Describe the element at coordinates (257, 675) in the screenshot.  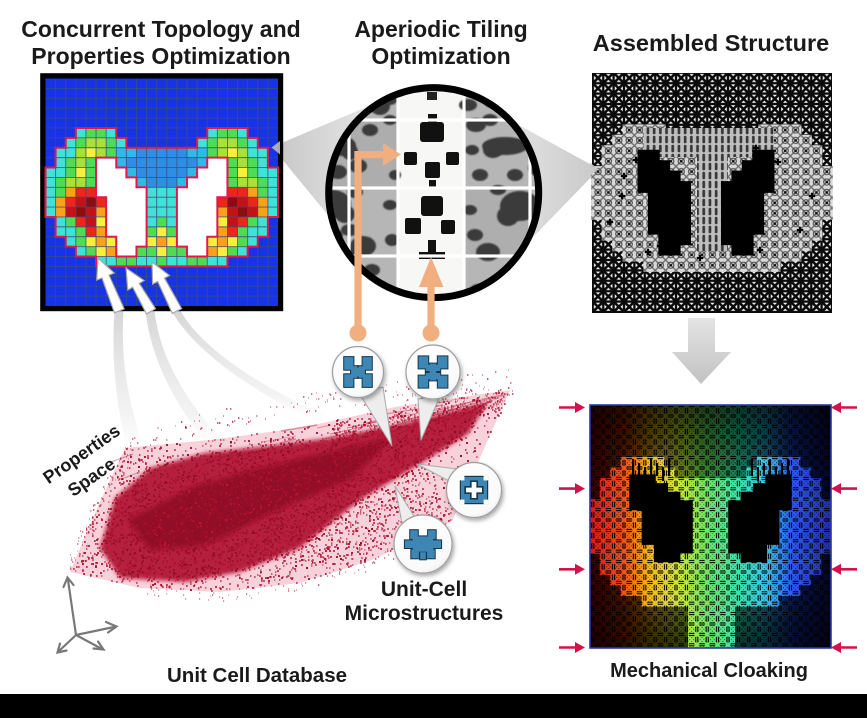
I see `svg-text: Unit Cell Database` at that location.